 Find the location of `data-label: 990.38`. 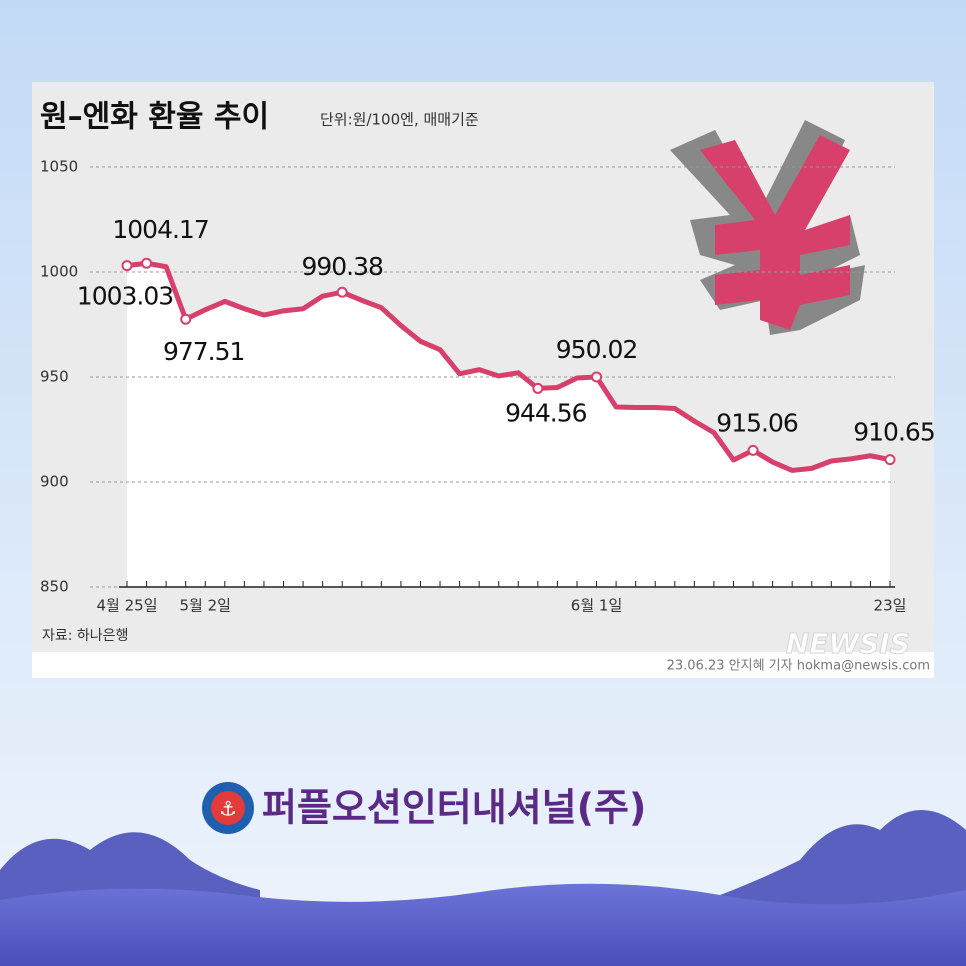

data-label: 990.38 is located at coordinates (342, 266).